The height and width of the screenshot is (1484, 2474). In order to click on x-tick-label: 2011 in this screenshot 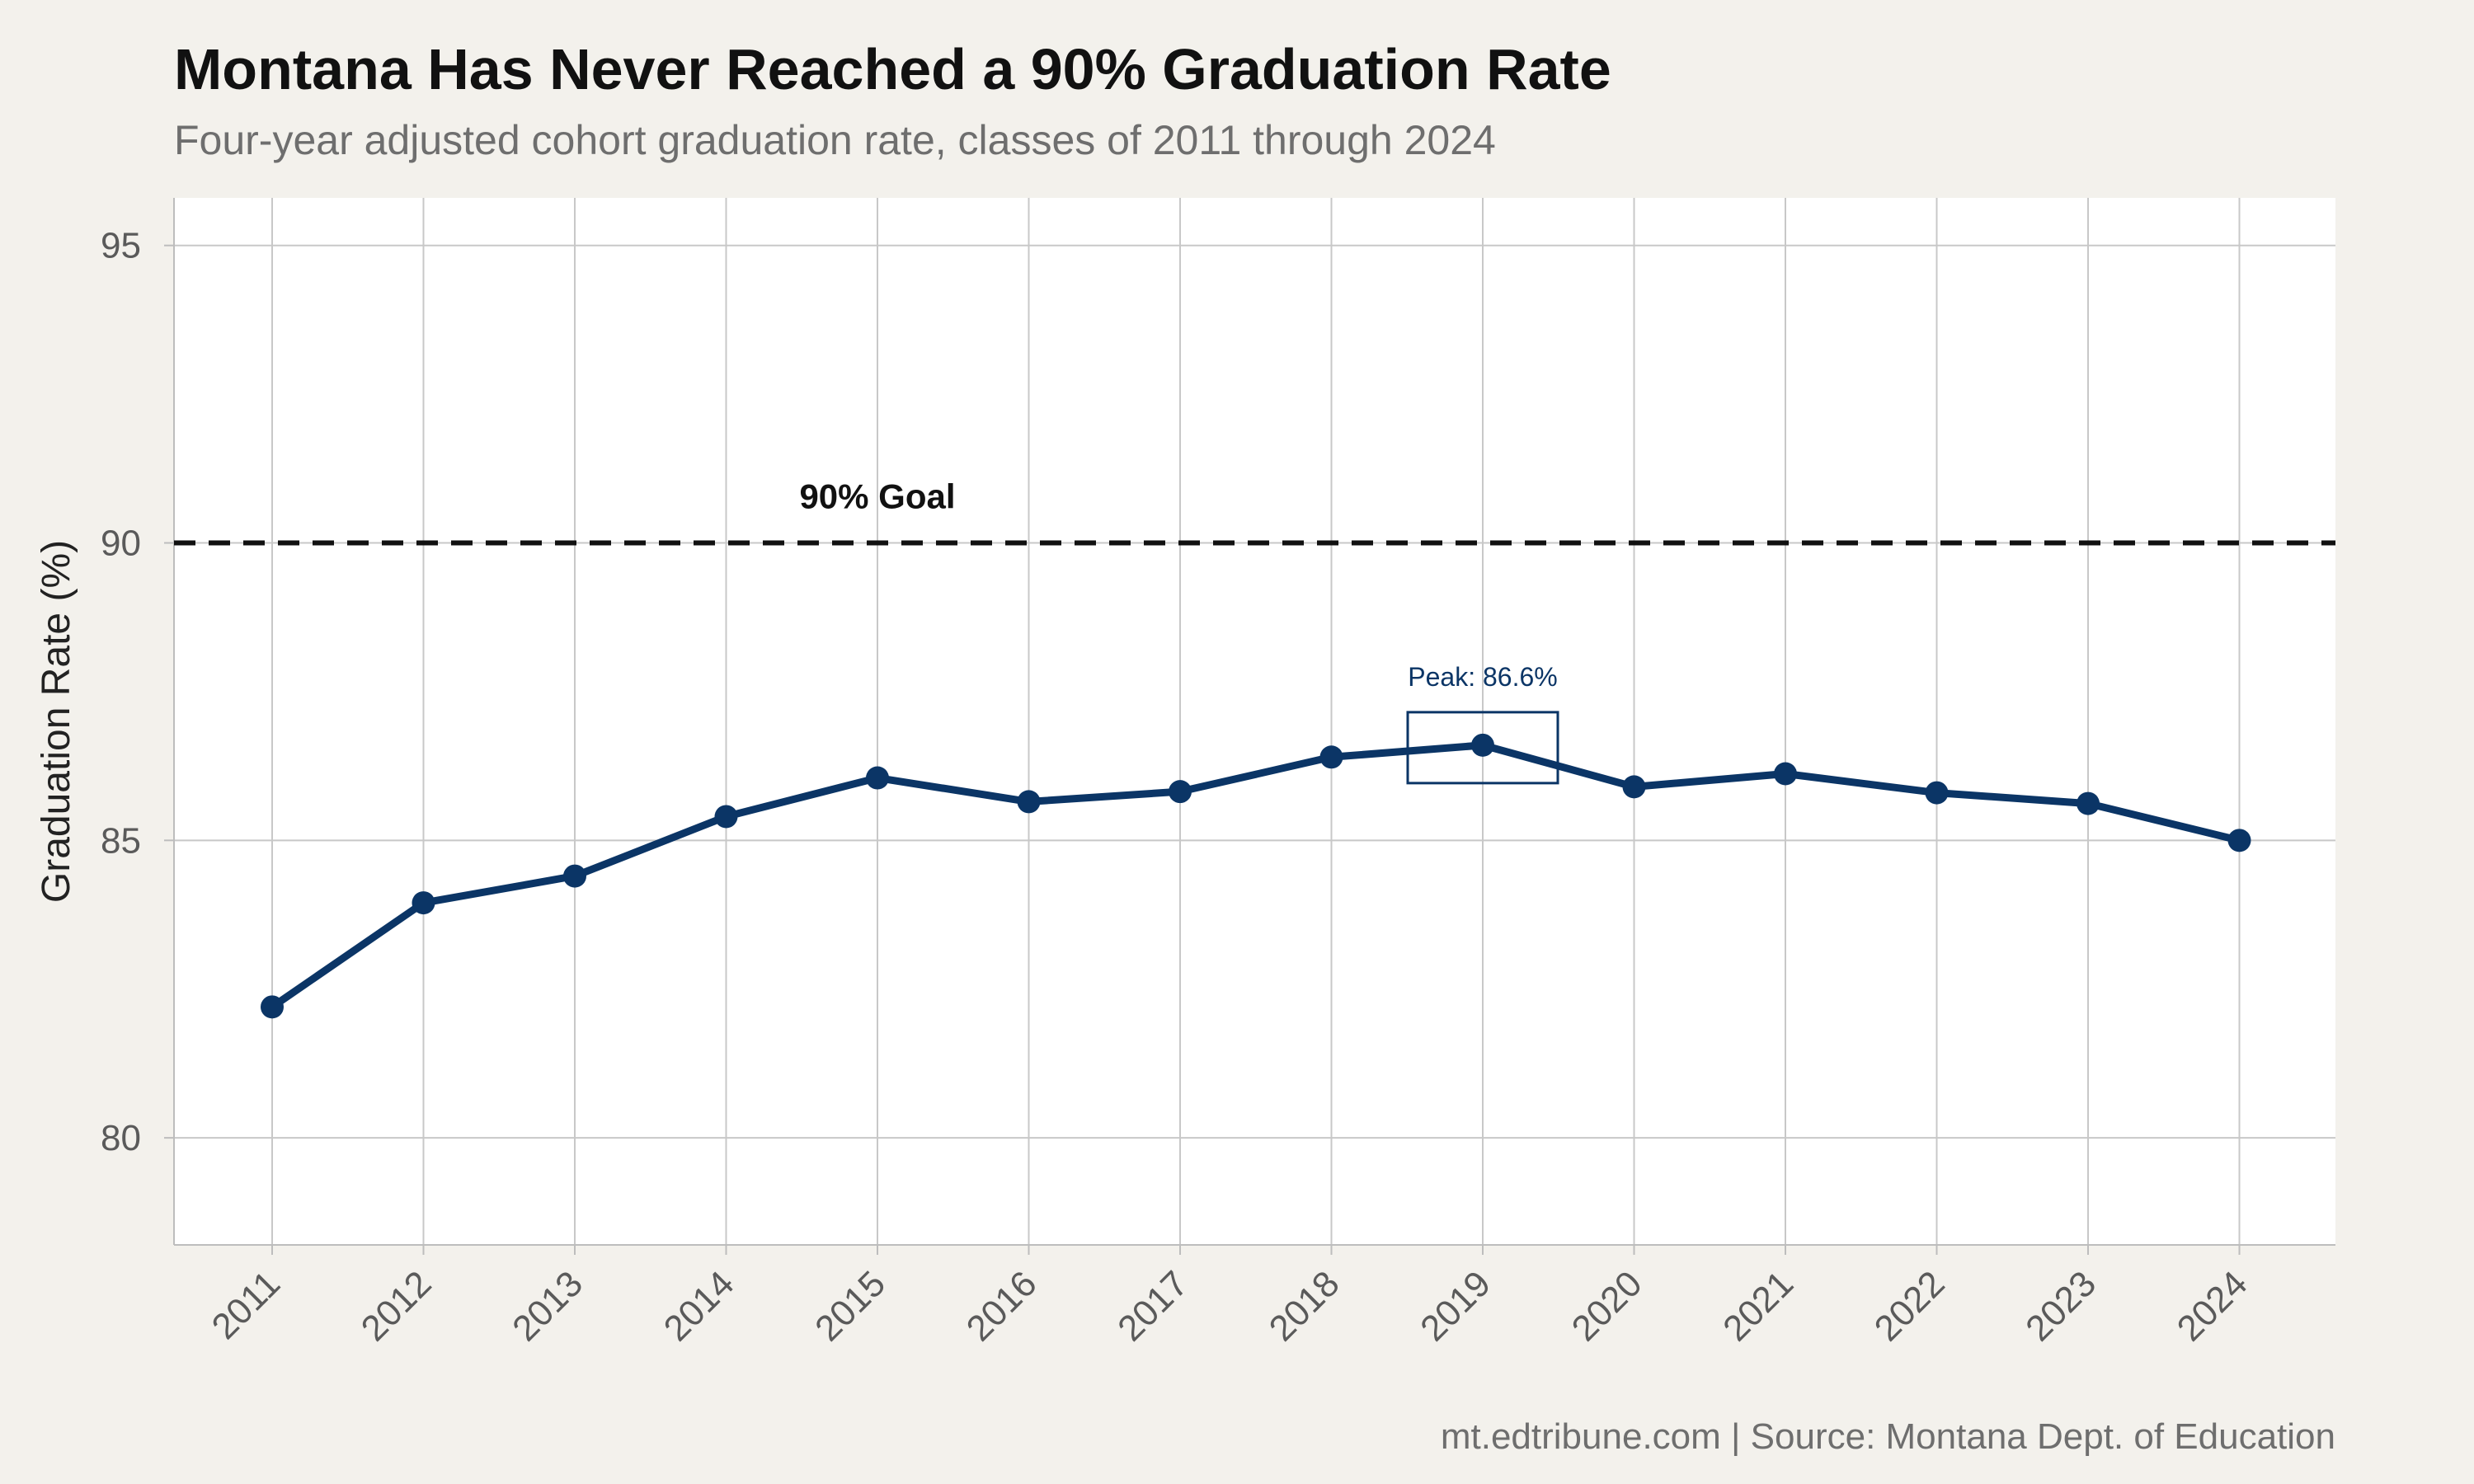, I will do `click(247, 1305)`.